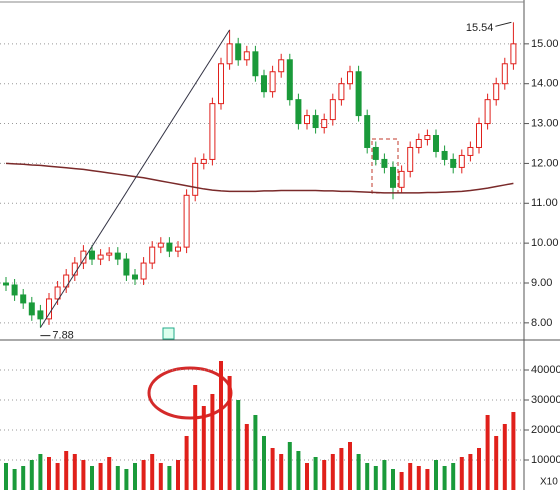  What do you see at coordinates (503, 24) in the screenshot?
I see `high-pointer` at bounding box center [503, 24].